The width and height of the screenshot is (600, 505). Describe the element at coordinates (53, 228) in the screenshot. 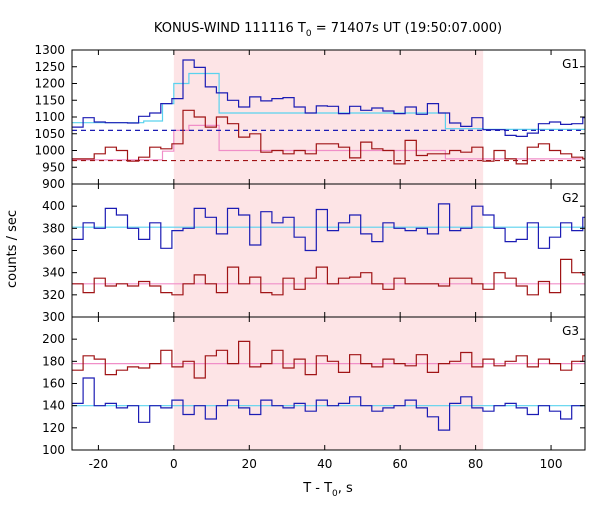

I see `y-tick-label: 380` at that location.